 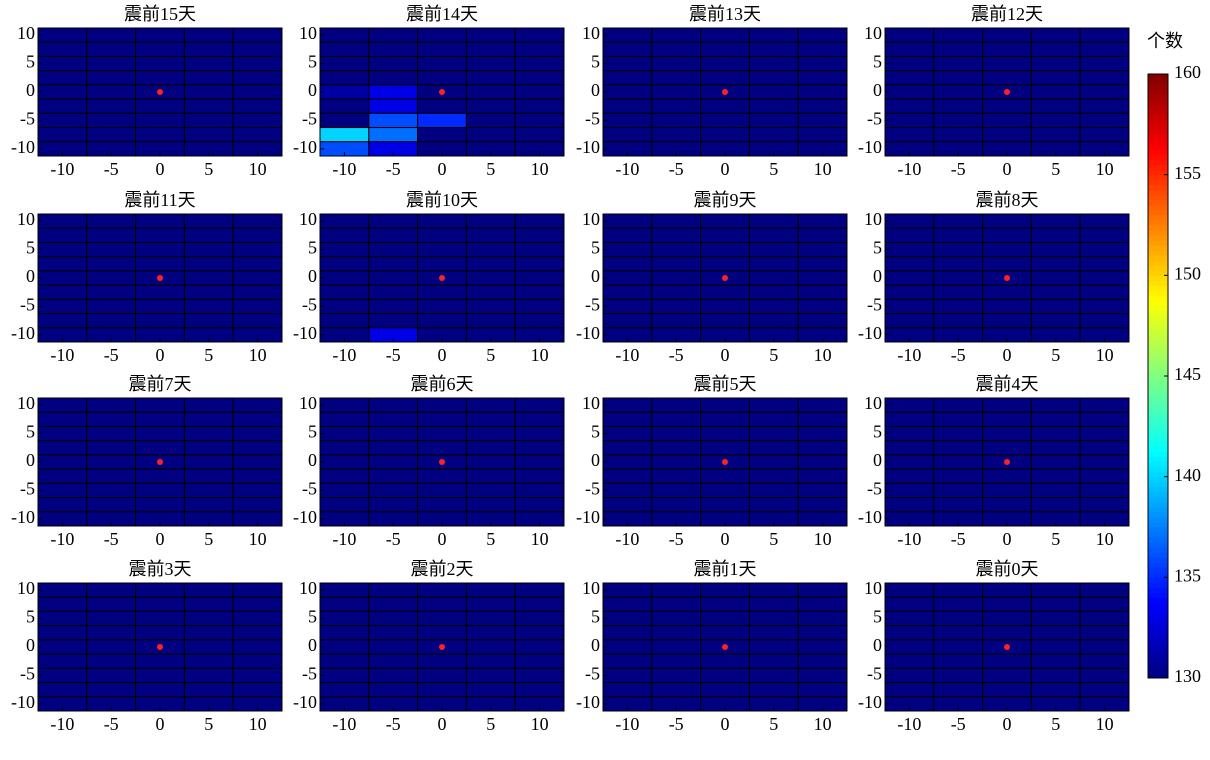 What do you see at coordinates (725, 200) in the screenshot?
I see `panel-title: 震前9天` at bounding box center [725, 200].